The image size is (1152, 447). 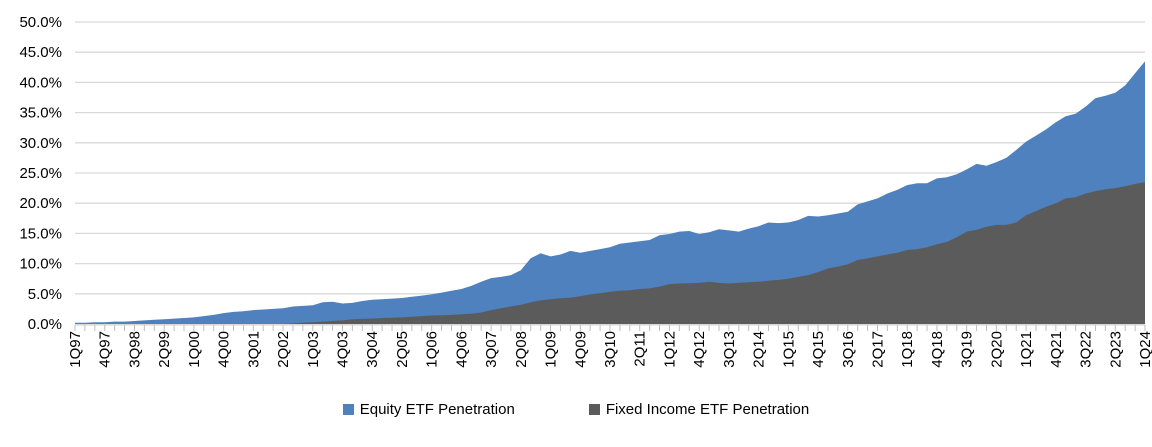 What do you see at coordinates (594, 409) in the screenshot?
I see `legend-swatch-fixed-income-icon` at bounding box center [594, 409].